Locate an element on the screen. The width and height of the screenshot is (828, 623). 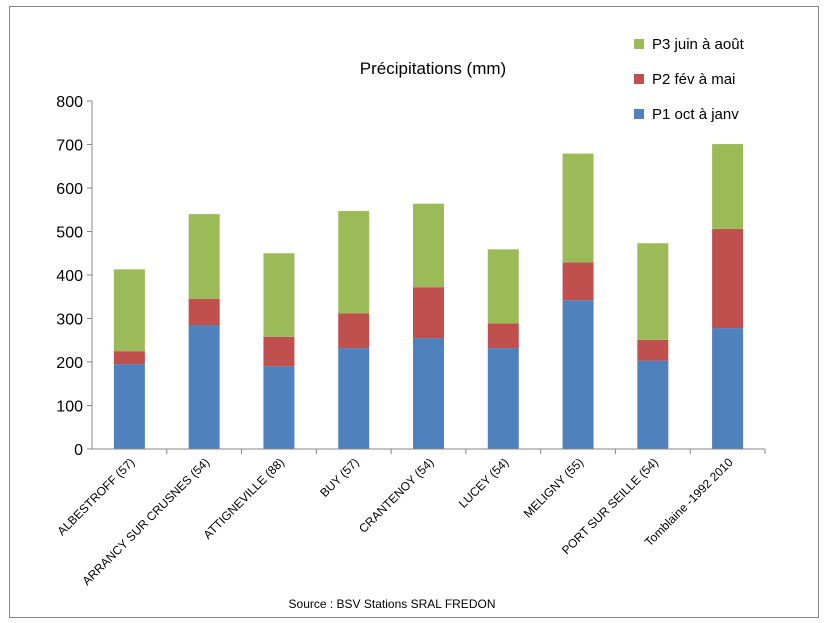
legend-label: P2 fév à mai is located at coordinates (693, 79).